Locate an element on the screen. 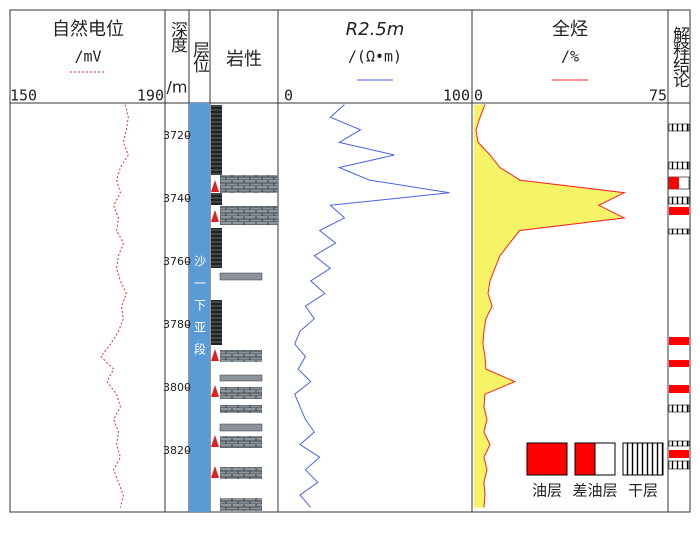 Image resolution: width=700 pixels, height=533 pixels. legend-poor-oil-fill is located at coordinates (585, 459).